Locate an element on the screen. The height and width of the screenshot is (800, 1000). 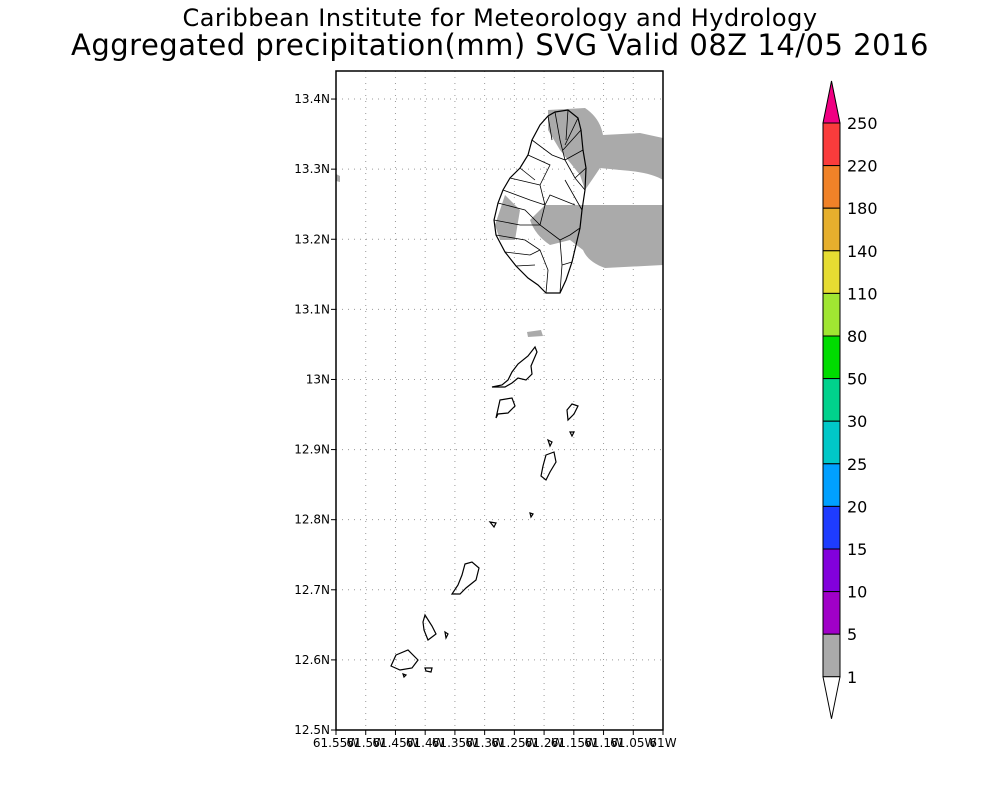
colorbar-label: 220 is located at coordinates (862, 166).